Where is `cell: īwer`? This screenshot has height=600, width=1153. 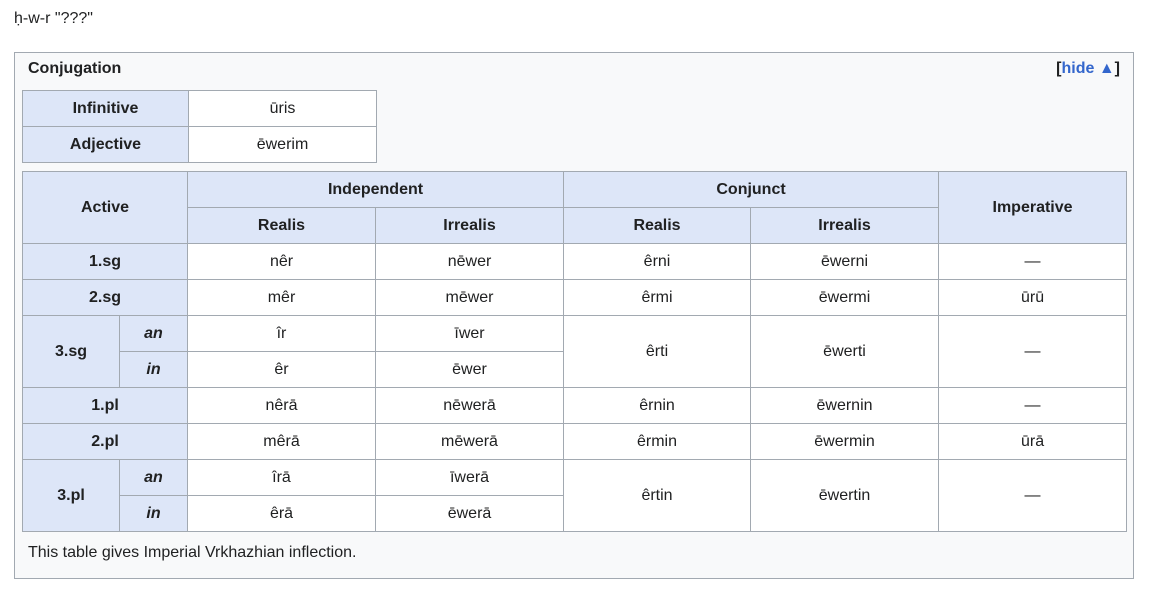
cell: īwer is located at coordinates (469, 333).